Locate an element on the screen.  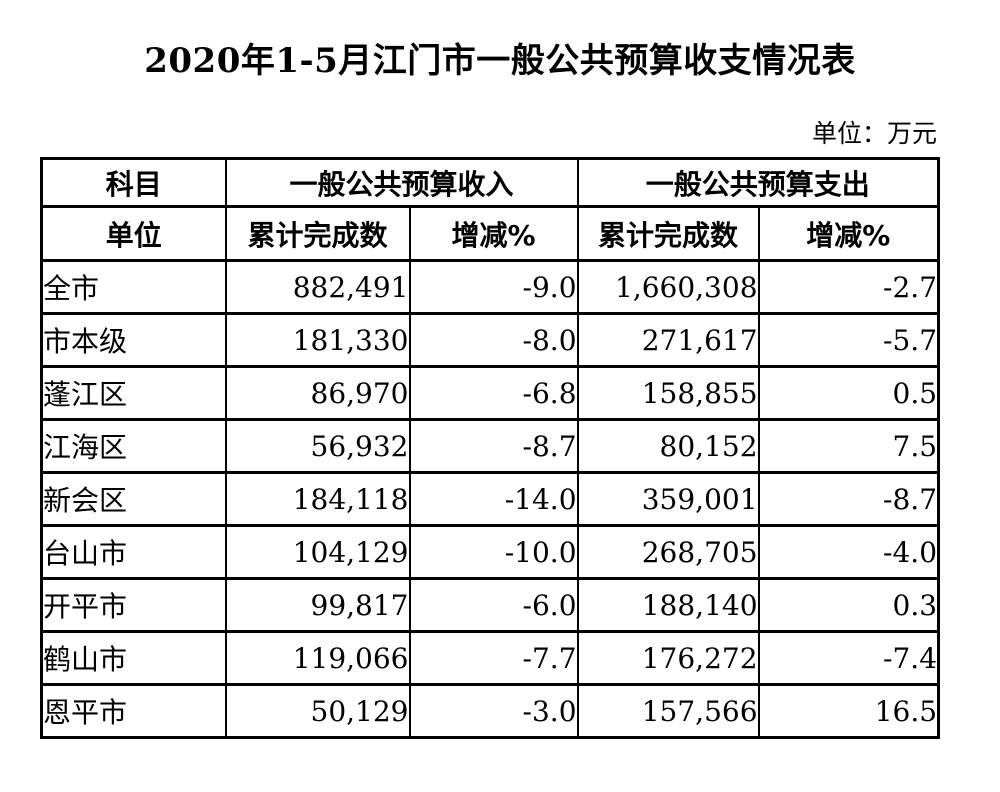
expenditure-change: -2.7 is located at coordinates (848, 287).